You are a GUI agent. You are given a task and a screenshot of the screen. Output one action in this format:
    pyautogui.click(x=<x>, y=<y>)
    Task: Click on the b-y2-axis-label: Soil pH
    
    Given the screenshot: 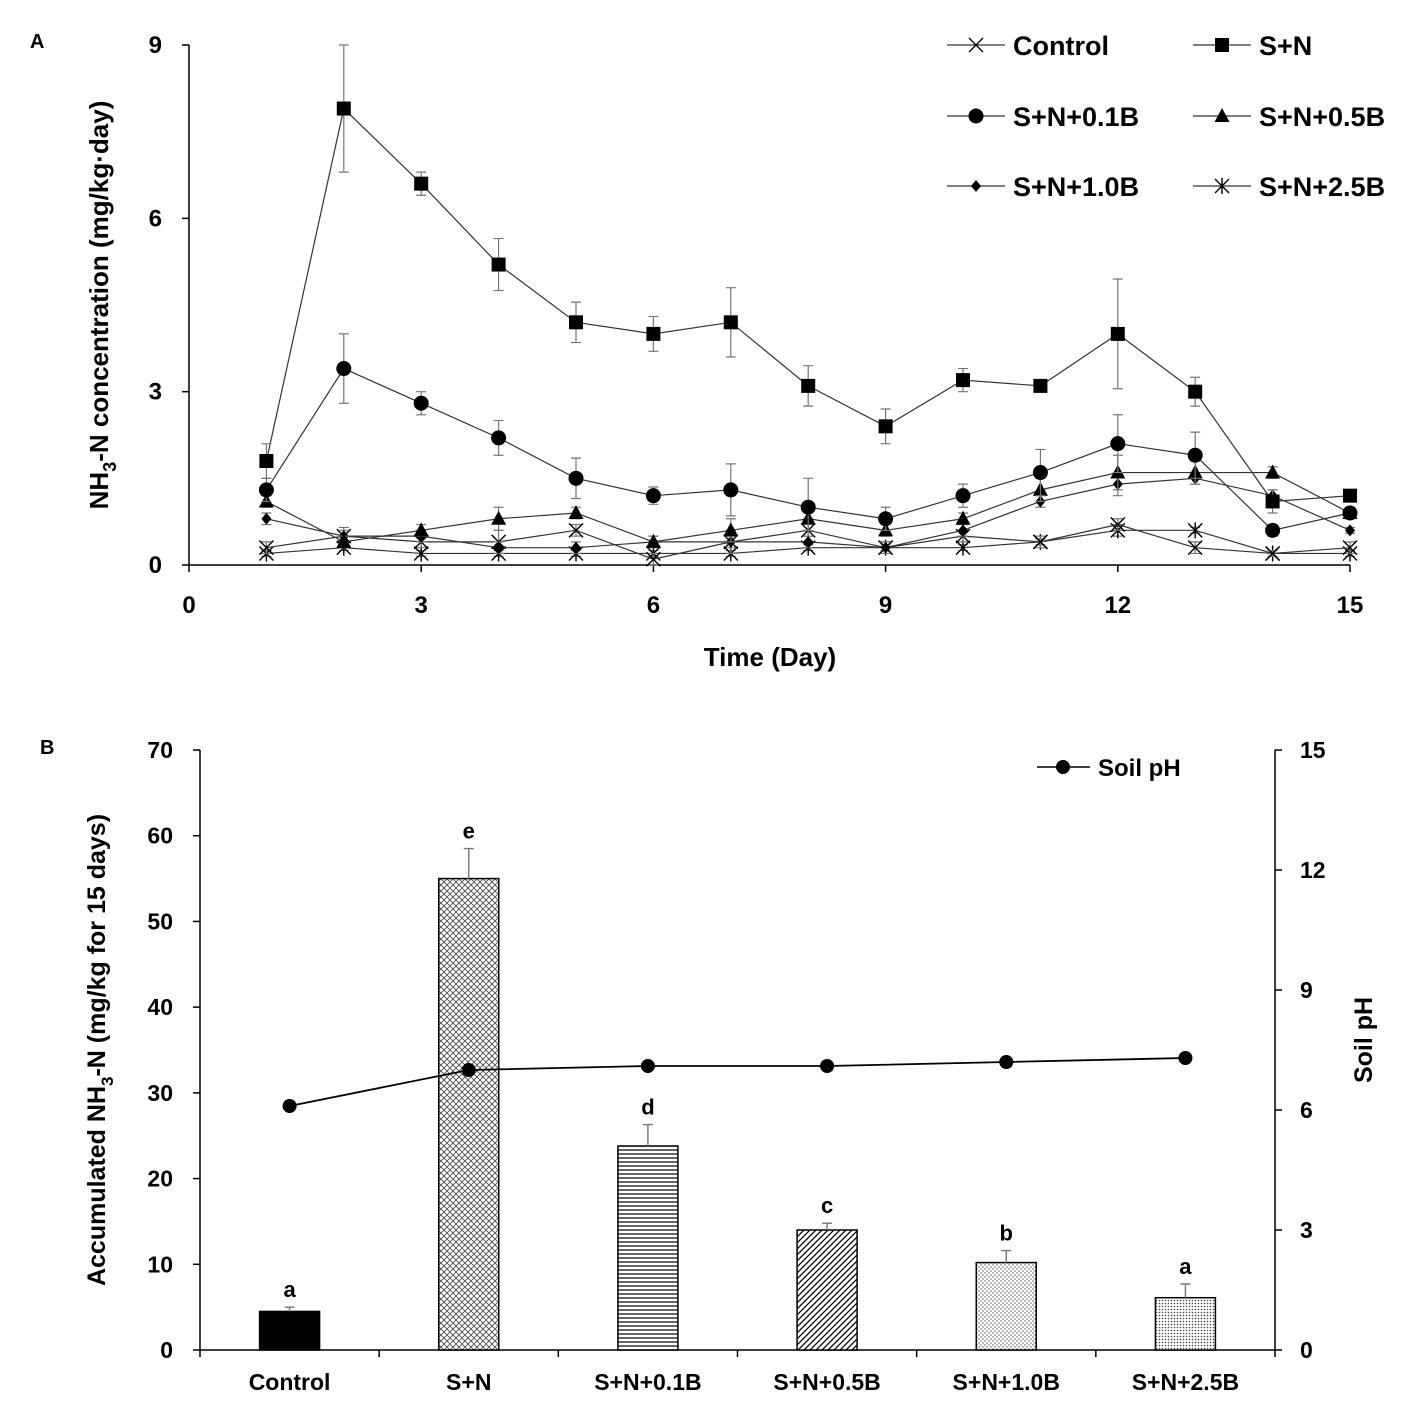 What is the action you would take?
    pyautogui.click(x=1364, y=1040)
    